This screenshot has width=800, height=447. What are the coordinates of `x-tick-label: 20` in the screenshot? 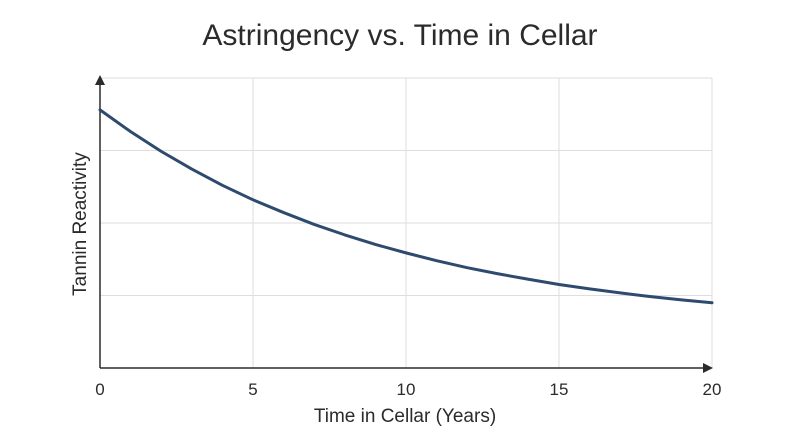 It's located at (712, 389).